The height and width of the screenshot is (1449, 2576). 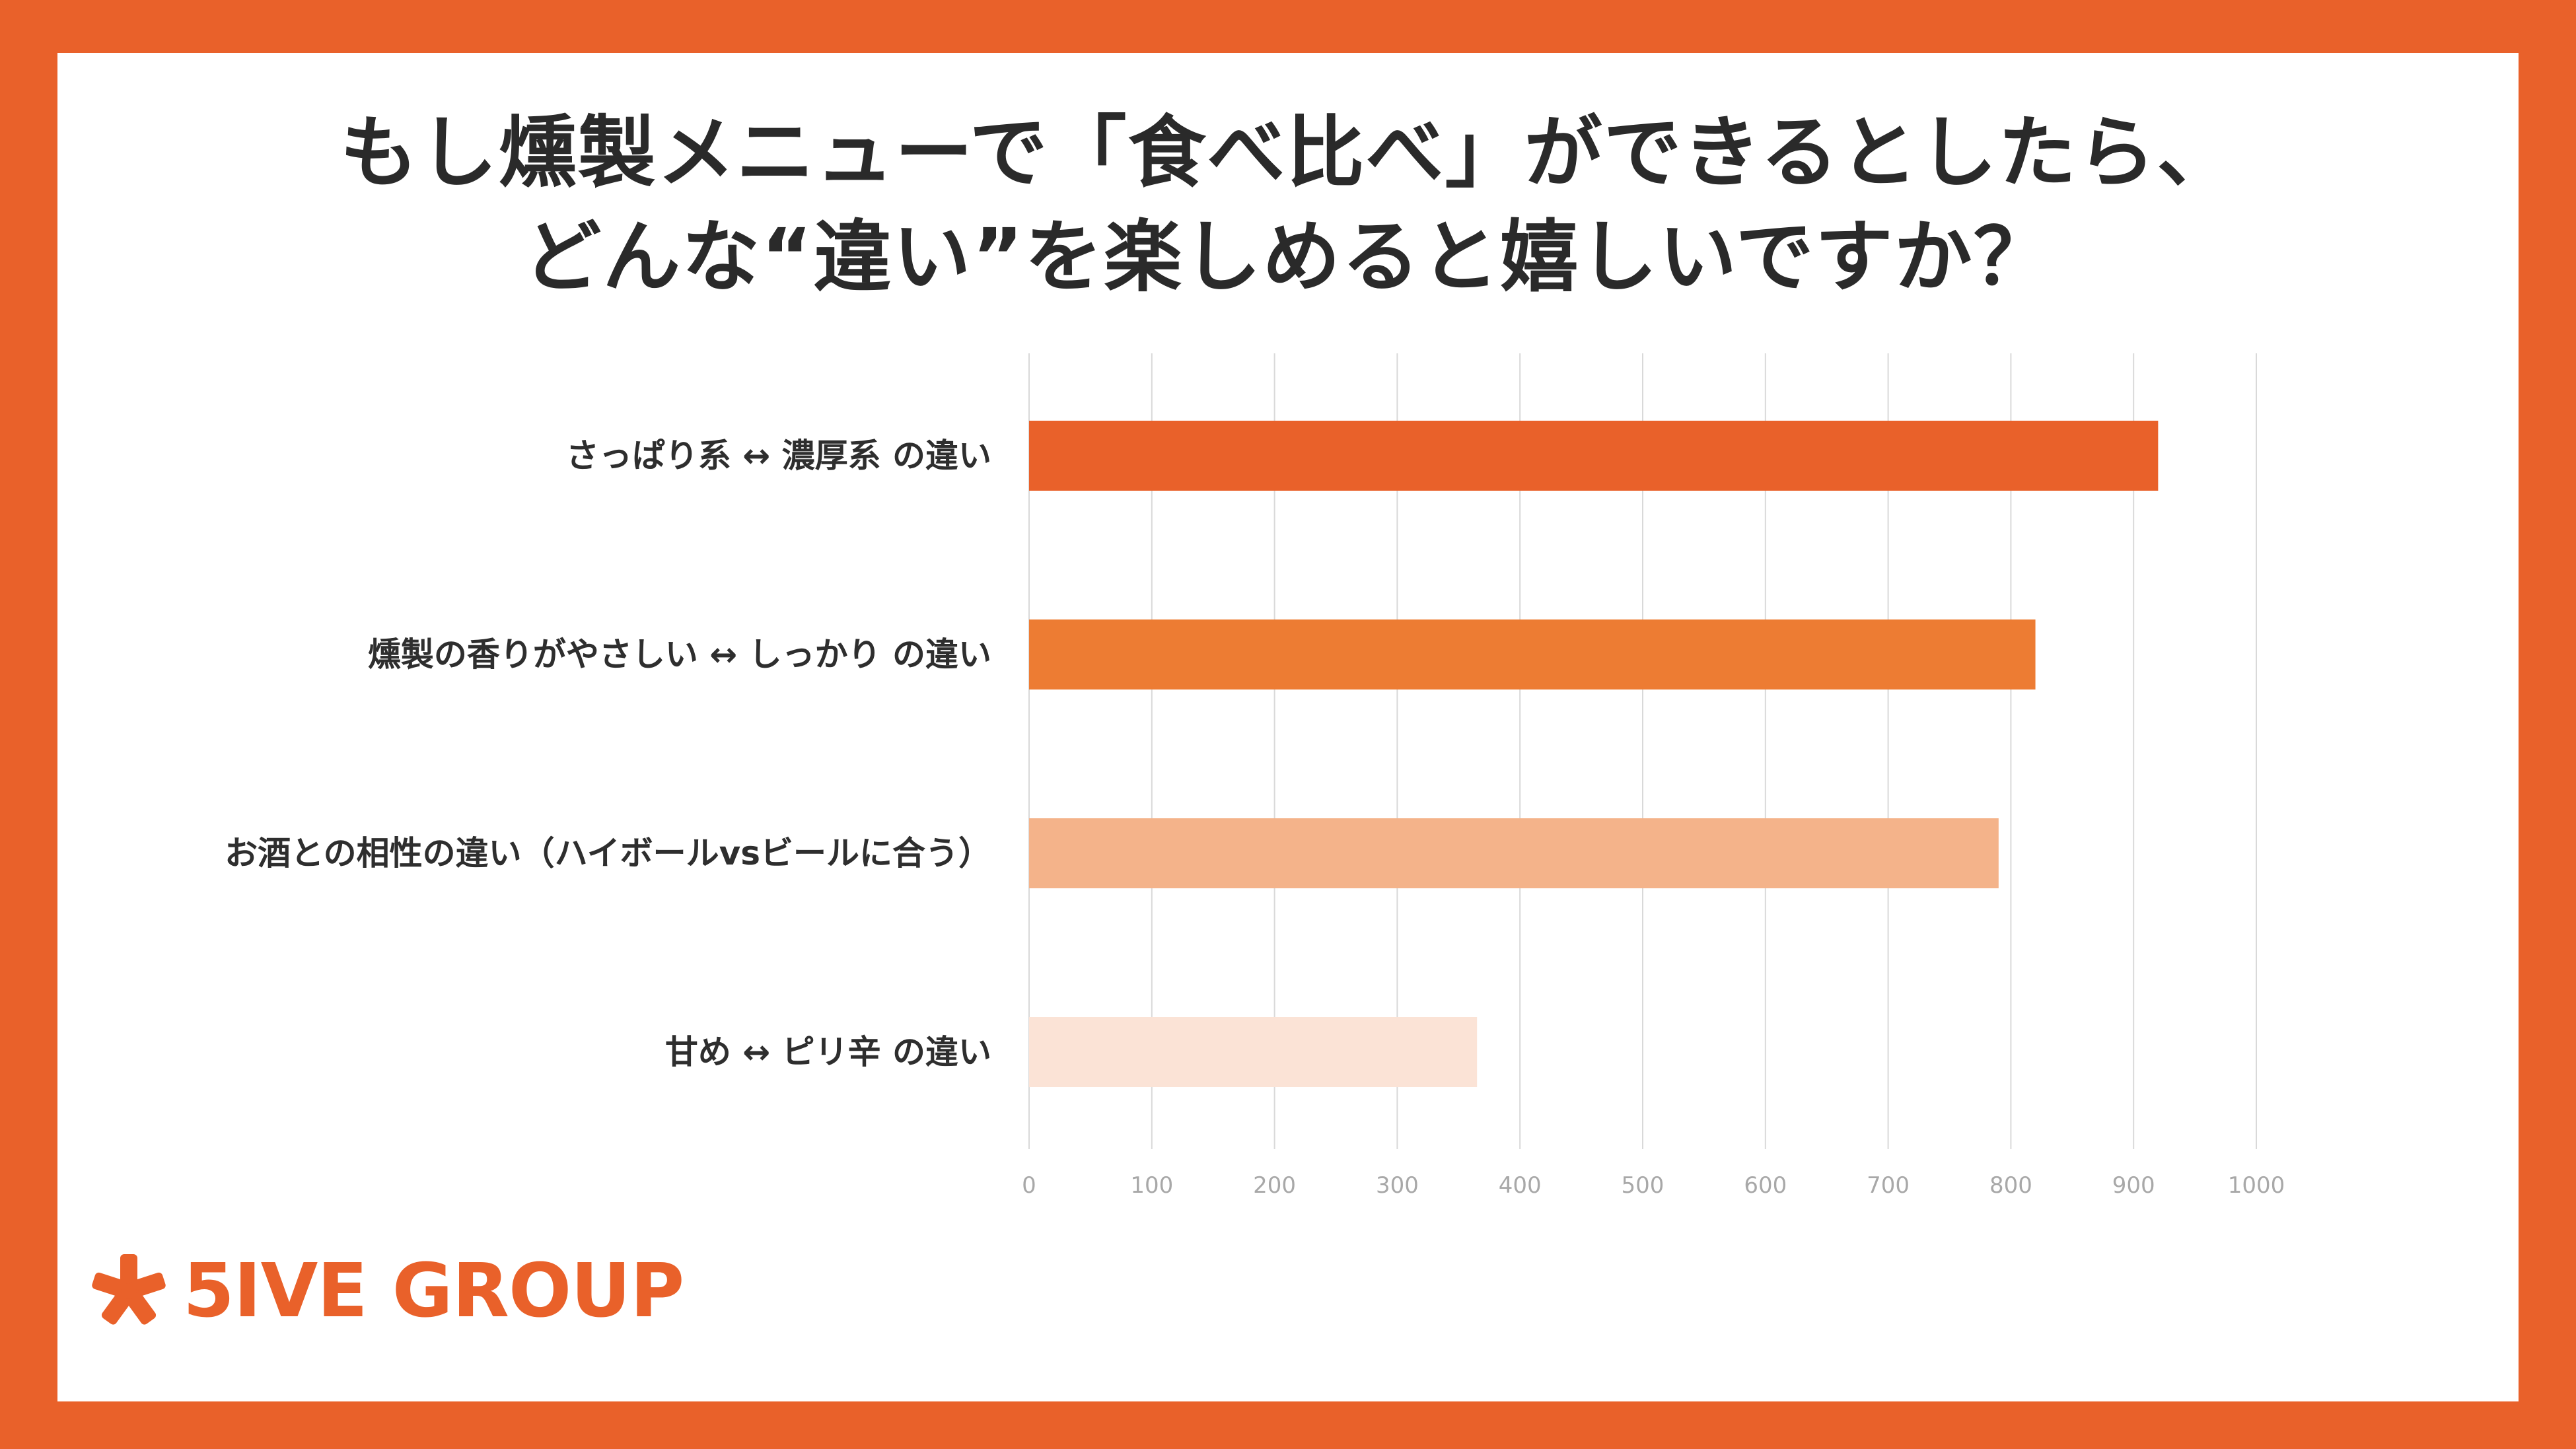 What do you see at coordinates (679, 655) in the screenshot?
I see `category-label: 燻製の香りがやさしい ↔ しっかり の違い` at bounding box center [679, 655].